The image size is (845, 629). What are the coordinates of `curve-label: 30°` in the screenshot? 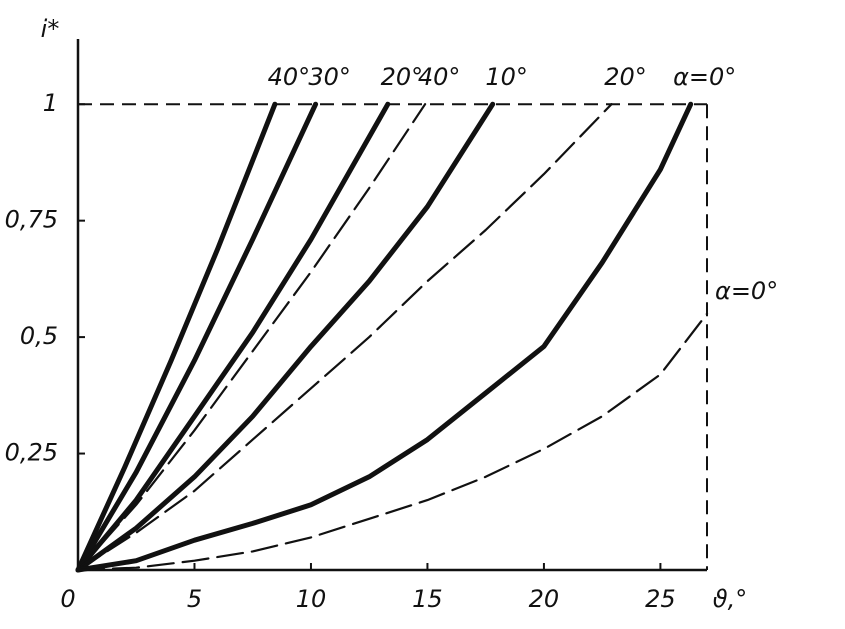 It's located at (329, 77).